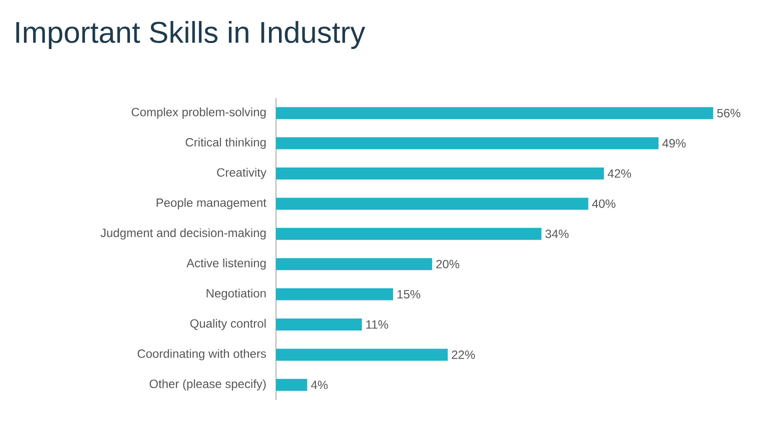 Image resolution: width=780 pixels, height=421 pixels. Describe the element at coordinates (208, 384) in the screenshot. I see `y-tick-label: Other (please specify)` at that location.